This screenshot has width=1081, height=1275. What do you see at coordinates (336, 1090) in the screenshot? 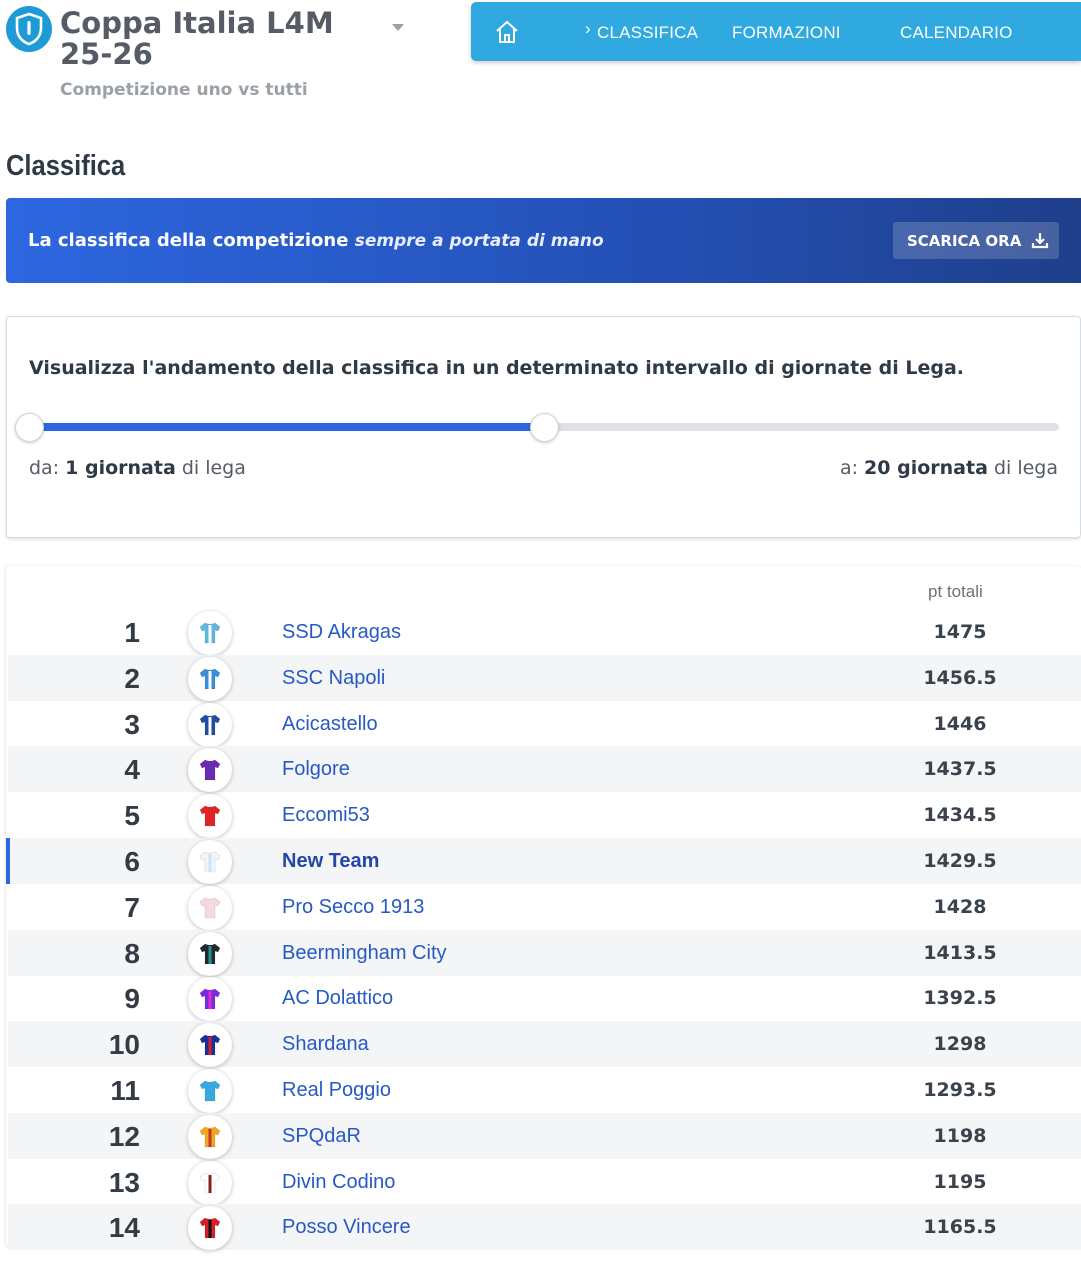
I see `team-name-link: Real Poggio` at bounding box center [336, 1090].